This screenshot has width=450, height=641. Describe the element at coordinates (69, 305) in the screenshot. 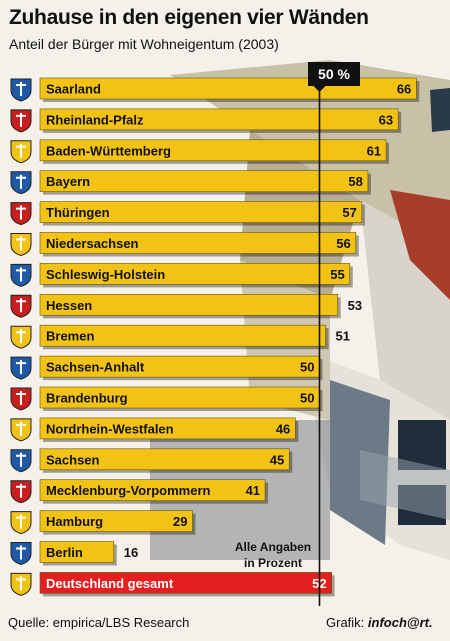

I see `category-label: Hessen` at that location.